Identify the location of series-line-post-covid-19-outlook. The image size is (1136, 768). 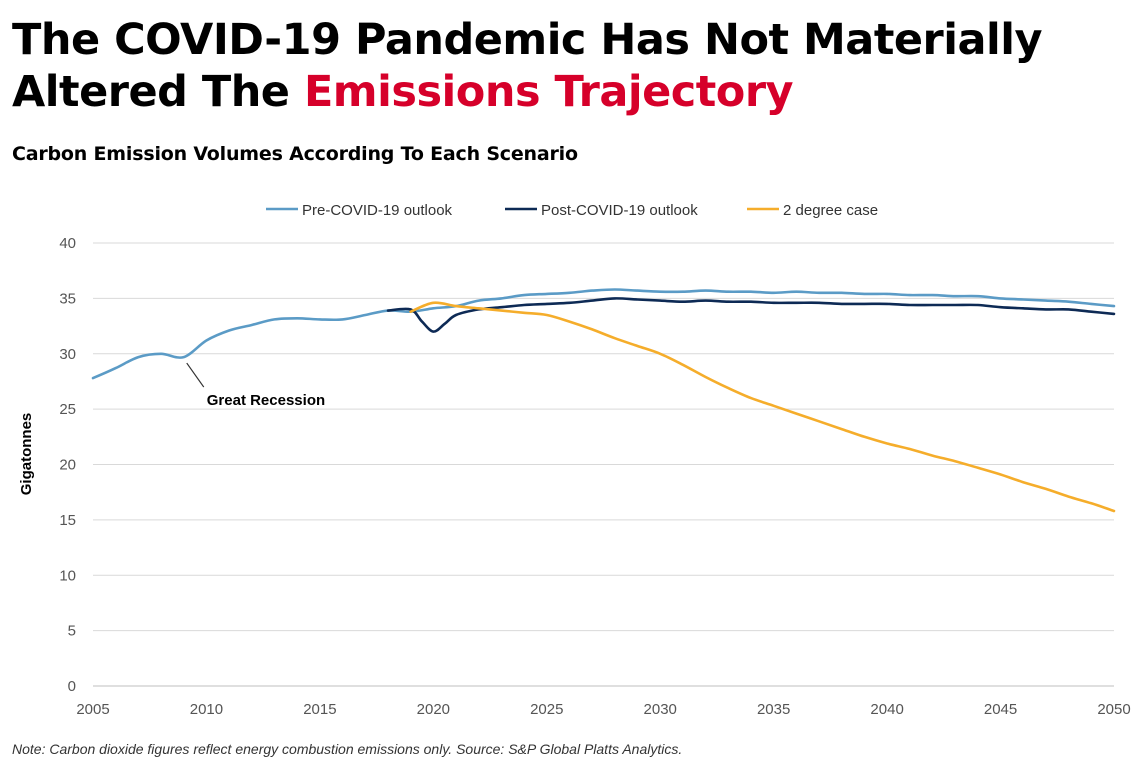
(751, 315).